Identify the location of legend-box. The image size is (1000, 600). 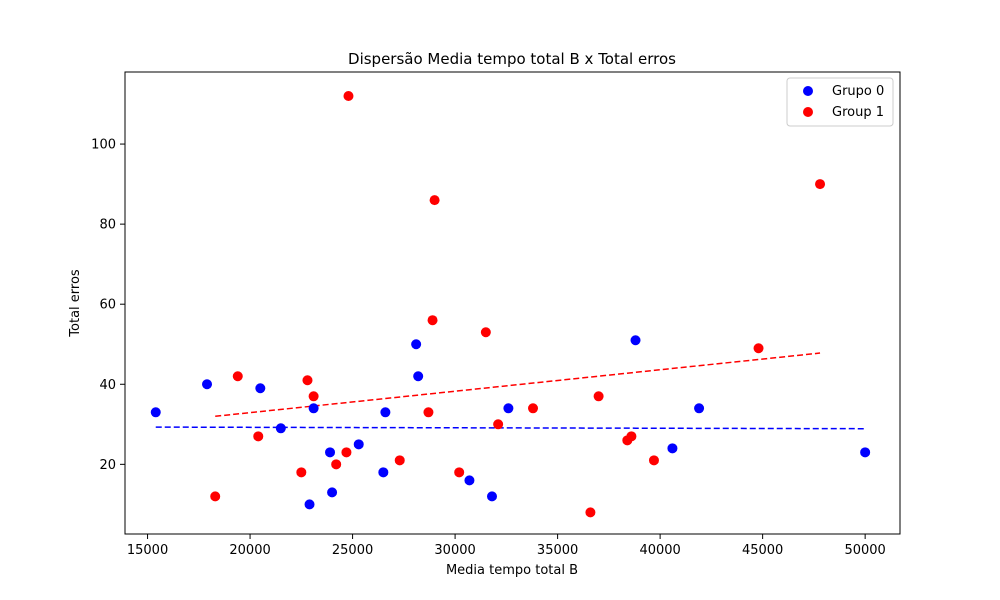
(840, 102).